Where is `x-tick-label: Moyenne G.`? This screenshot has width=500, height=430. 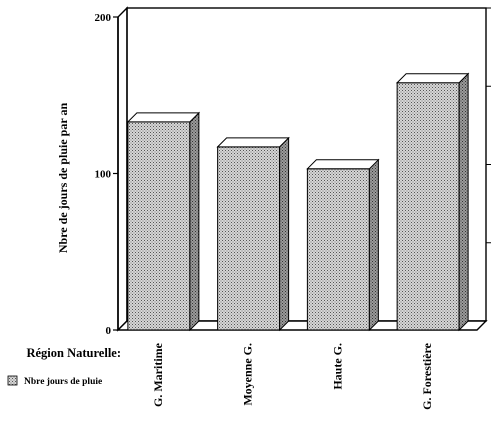
x-tick-label: Moyenne G. is located at coordinates (248, 374).